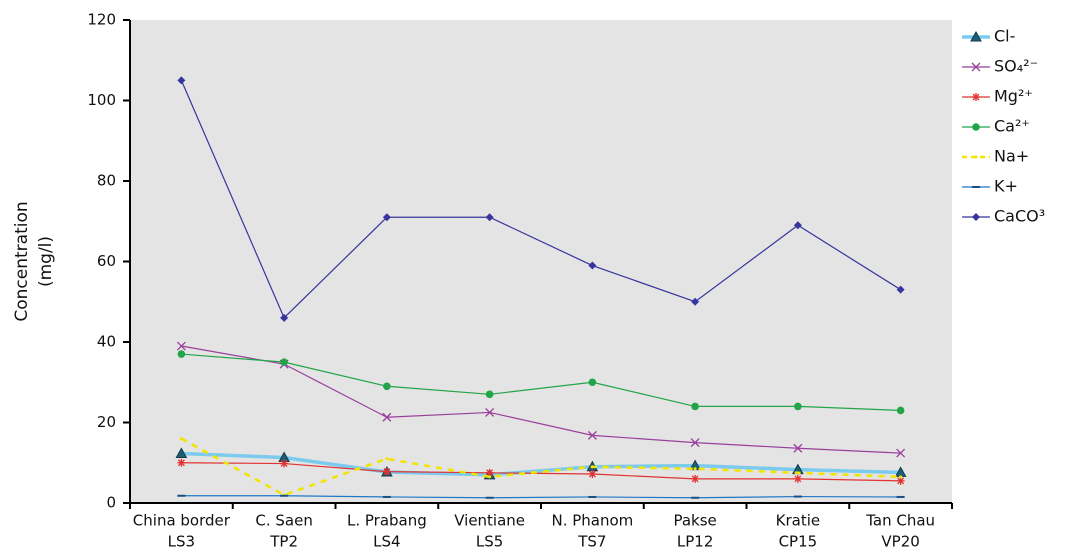 The image size is (1077, 555). I want to click on legend-label: K+, so click(1006, 186).